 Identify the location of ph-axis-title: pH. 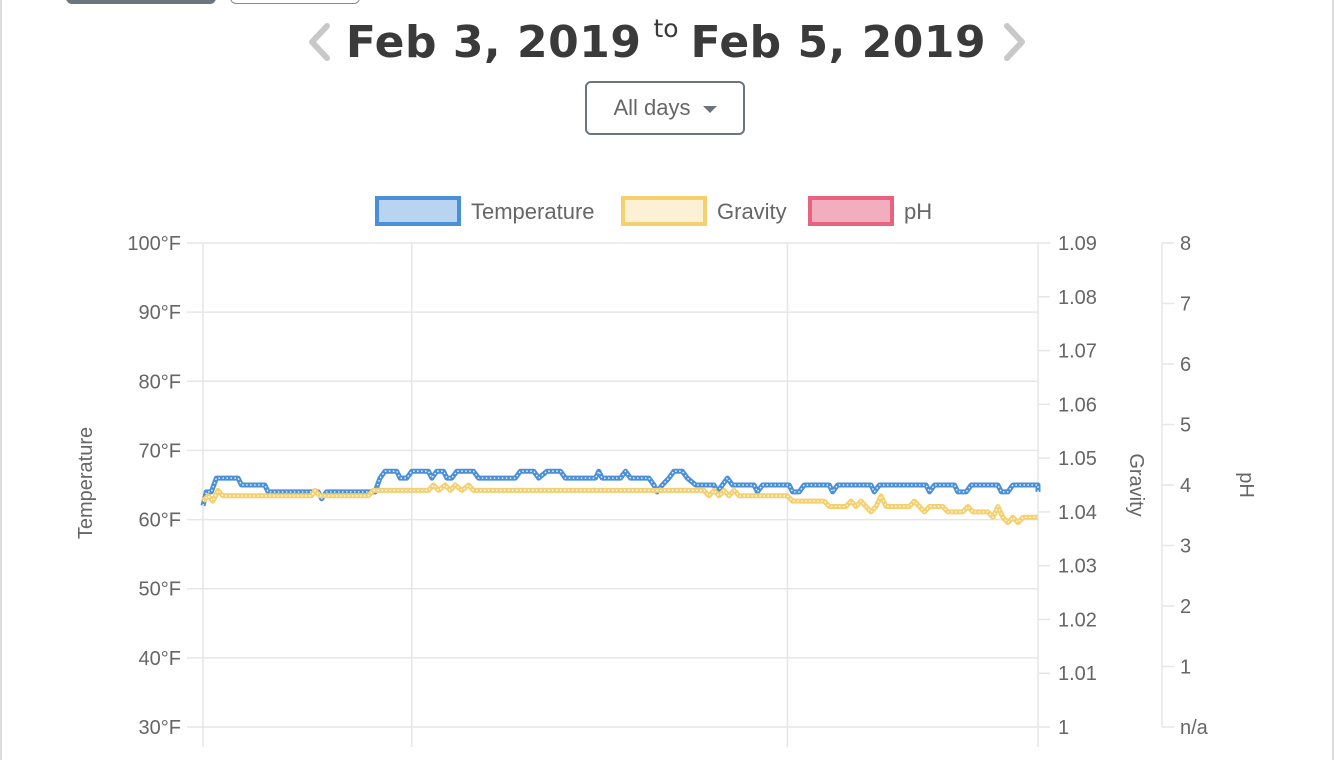
(1246, 485).